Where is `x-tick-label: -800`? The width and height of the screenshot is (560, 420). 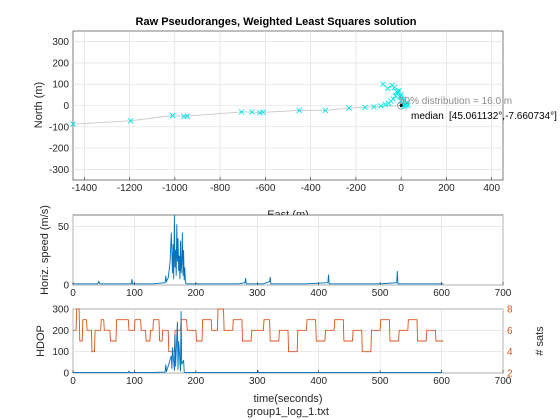
x-tick-label: -800 is located at coordinates (220, 188).